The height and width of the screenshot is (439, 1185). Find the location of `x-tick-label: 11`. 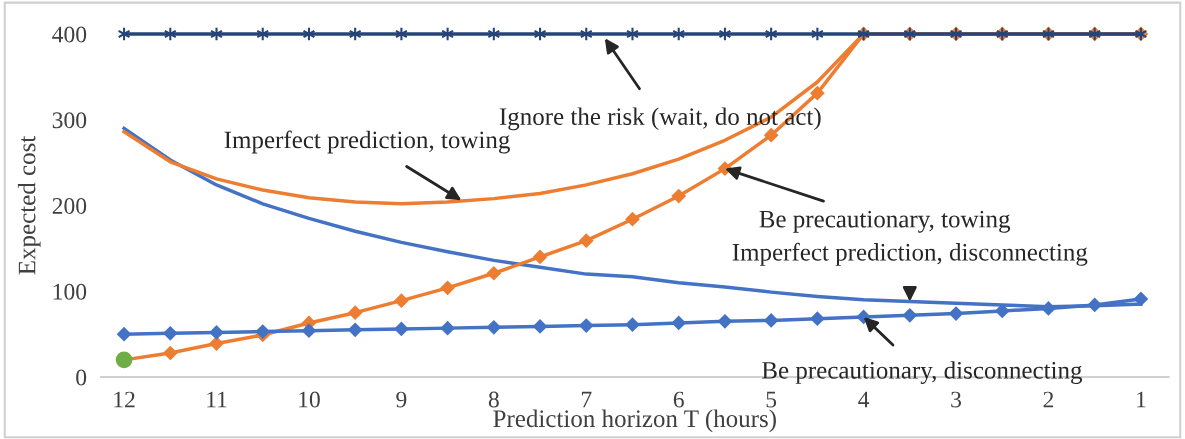

x-tick-label: 11 is located at coordinates (217, 399).